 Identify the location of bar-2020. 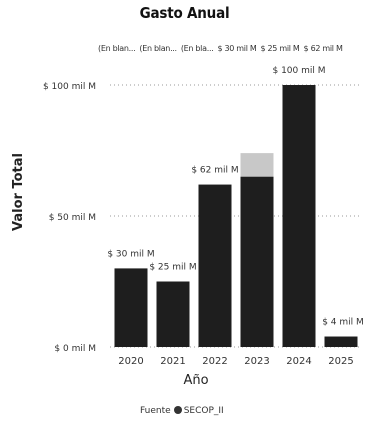
(131, 307).